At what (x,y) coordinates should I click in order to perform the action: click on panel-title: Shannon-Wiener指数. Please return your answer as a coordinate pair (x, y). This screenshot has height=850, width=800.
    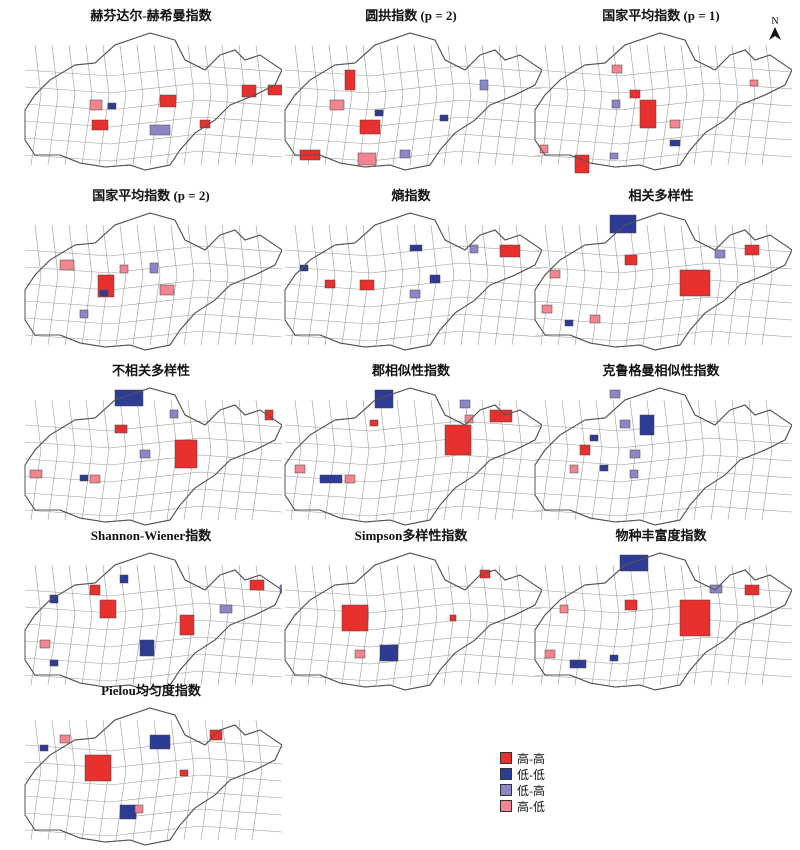
    Looking at the image, I should click on (151, 535).